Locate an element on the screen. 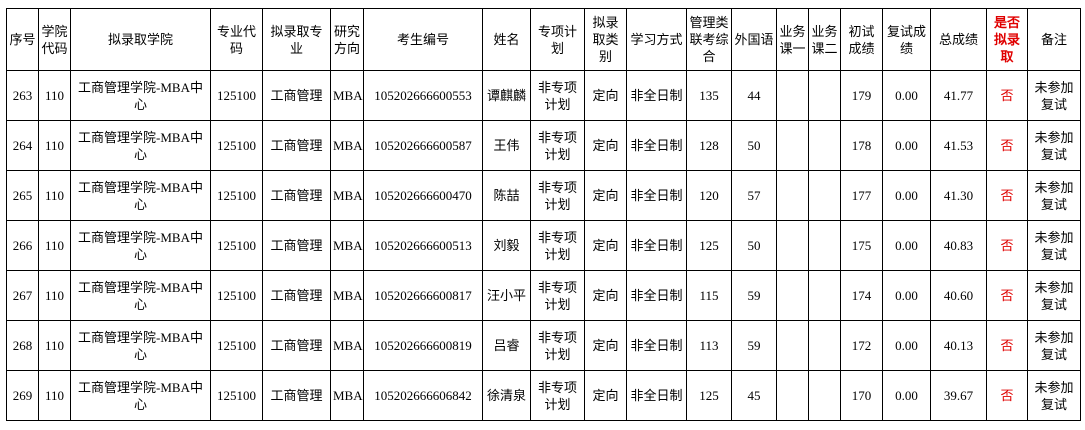 The width and height of the screenshot is (1085, 430). table-cell: 定向 is located at coordinates (605, 245).